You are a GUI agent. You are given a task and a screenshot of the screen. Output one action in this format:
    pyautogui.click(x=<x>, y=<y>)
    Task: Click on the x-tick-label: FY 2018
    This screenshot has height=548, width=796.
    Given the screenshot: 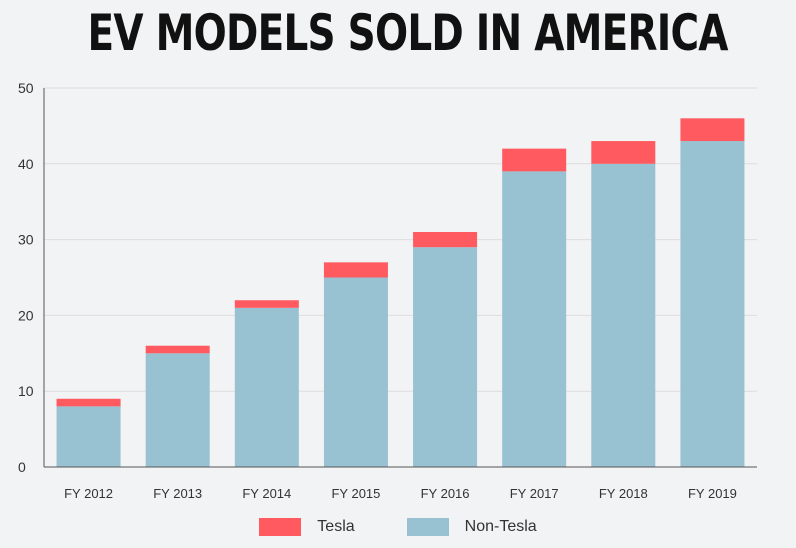 What is the action you would take?
    pyautogui.click(x=623, y=493)
    